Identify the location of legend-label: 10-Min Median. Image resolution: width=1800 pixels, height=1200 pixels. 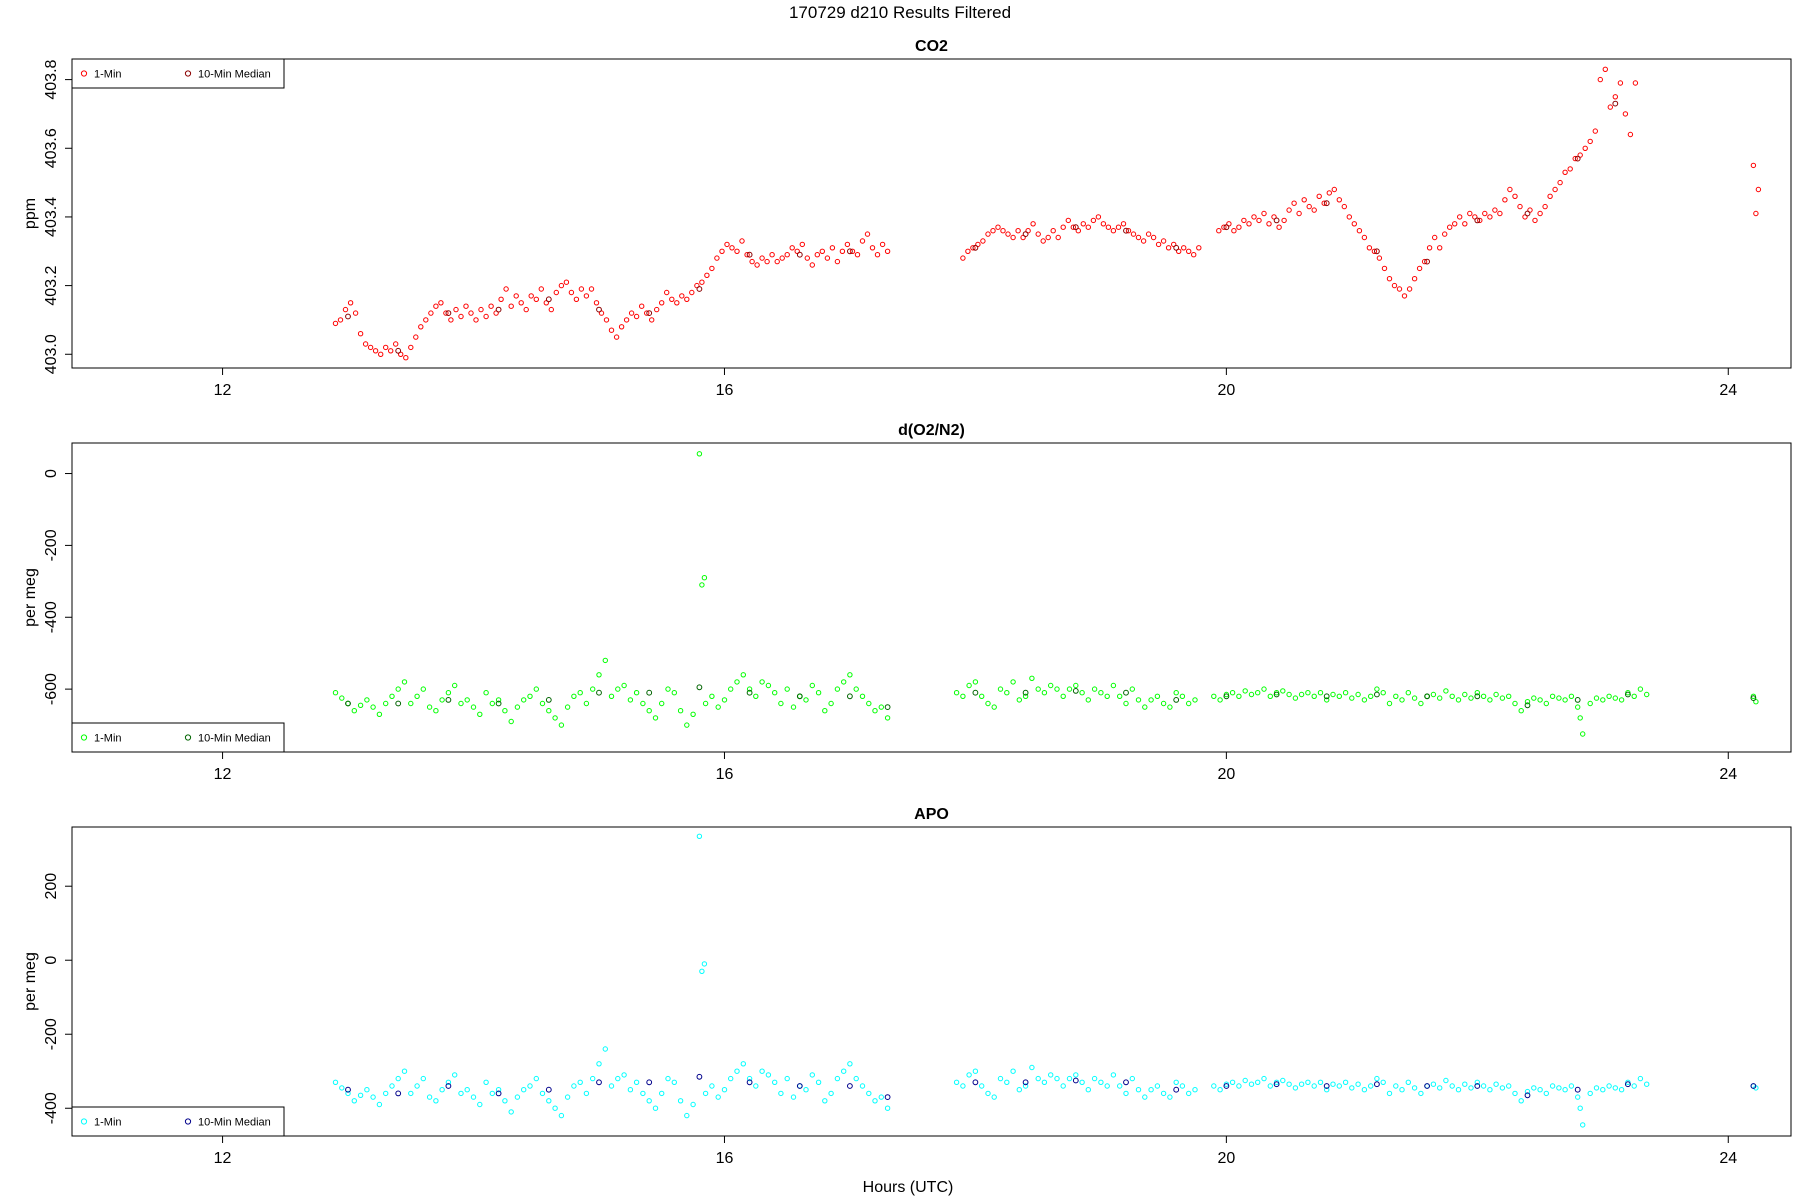
(234, 1123).